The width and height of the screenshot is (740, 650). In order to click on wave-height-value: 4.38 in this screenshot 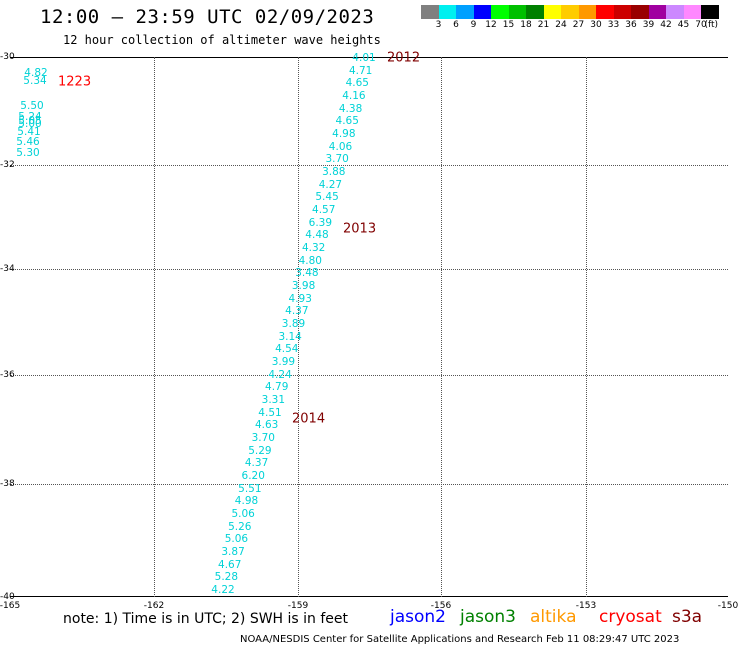, I will do `click(350, 108)`.